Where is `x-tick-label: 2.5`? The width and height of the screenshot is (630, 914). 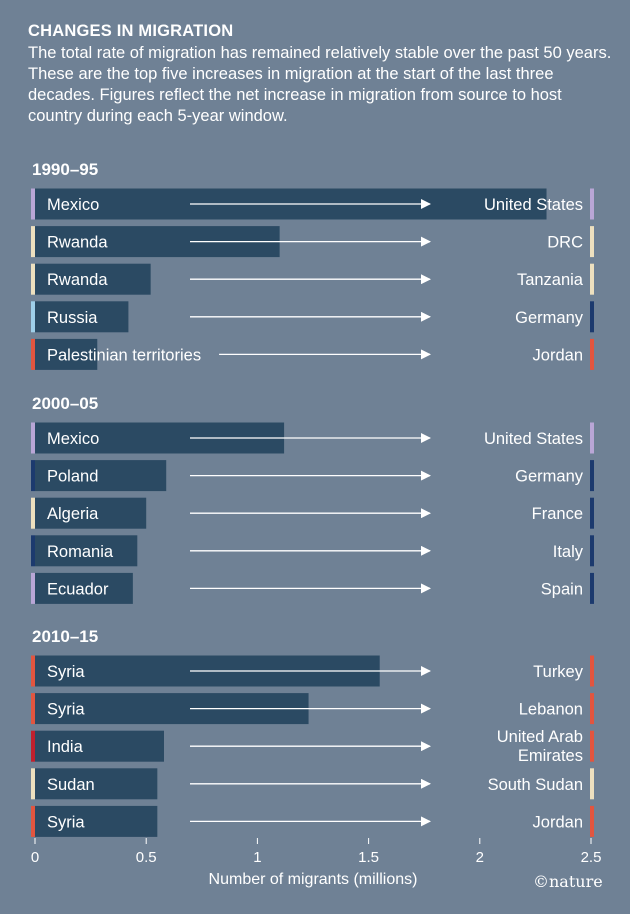
x-tick-label: 2.5 is located at coordinates (591, 857).